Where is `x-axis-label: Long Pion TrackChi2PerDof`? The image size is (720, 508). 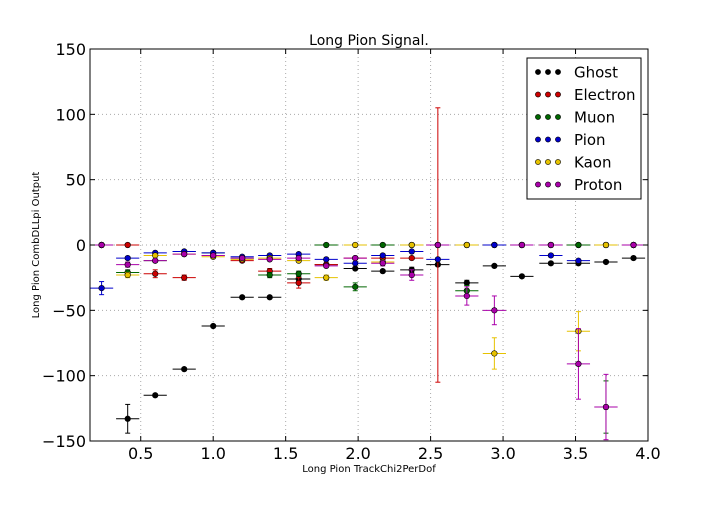
x-axis-label: Long Pion TrackChi2PerDof is located at coordinates (369, 469).